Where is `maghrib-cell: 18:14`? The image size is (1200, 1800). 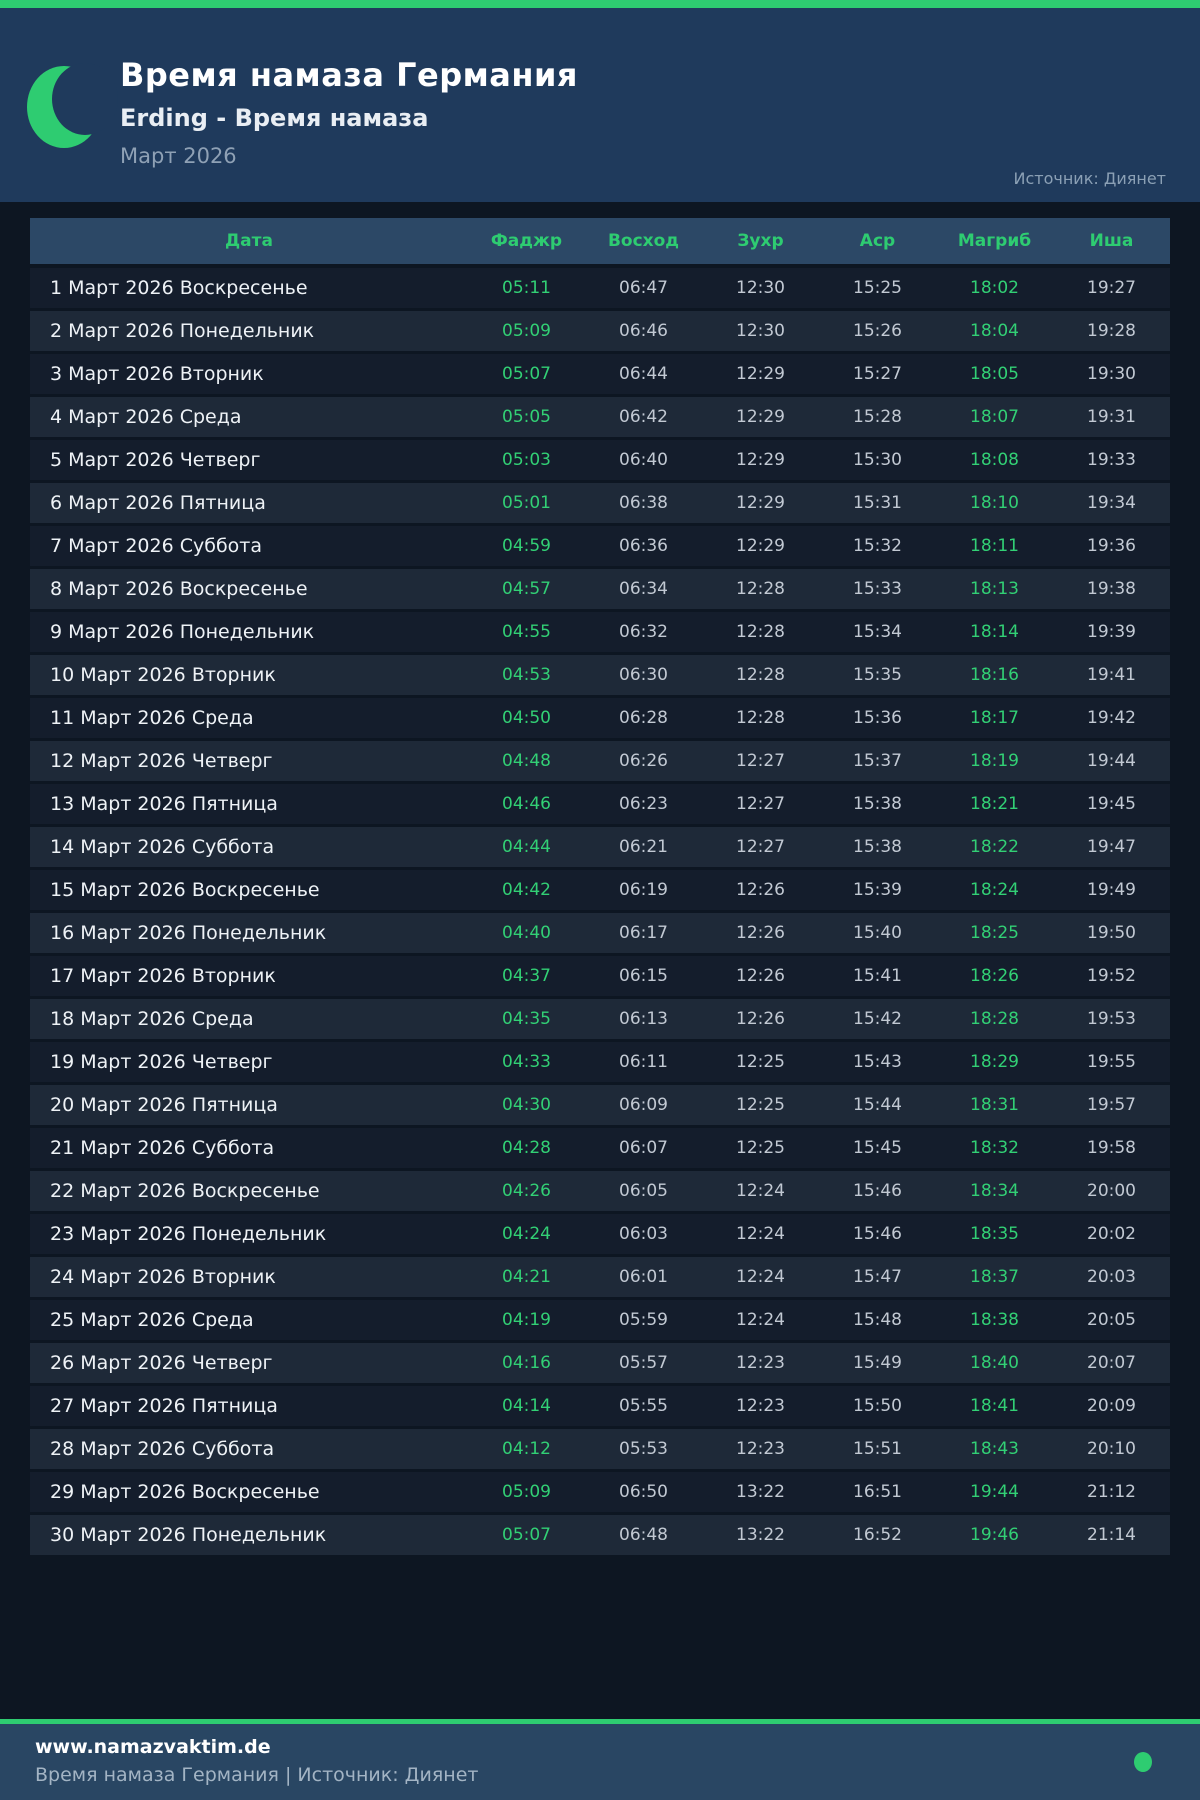 maghrib-cell: 18:14 is located at coordinates (994, 632).